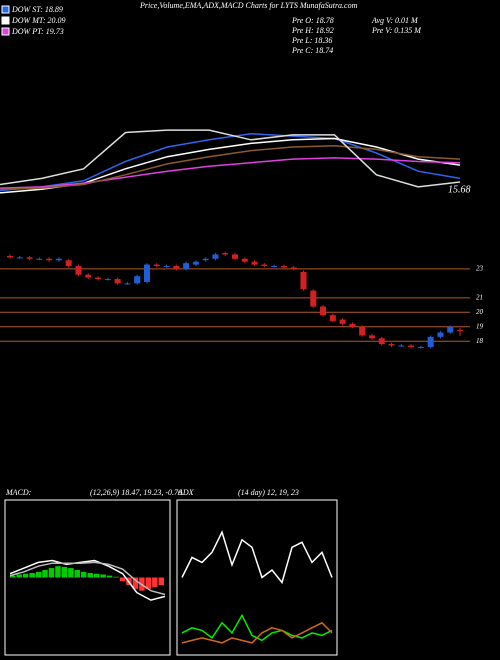  I want to click on adx-title: ADX, so click(186, 492).